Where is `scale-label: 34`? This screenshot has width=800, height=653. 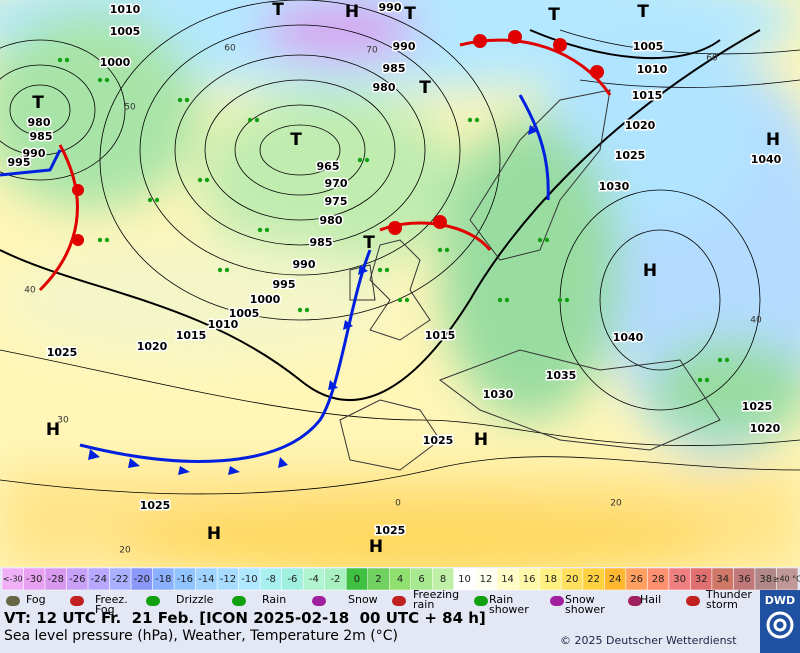
scale-label: 34 is located at coordinates (722, 579).